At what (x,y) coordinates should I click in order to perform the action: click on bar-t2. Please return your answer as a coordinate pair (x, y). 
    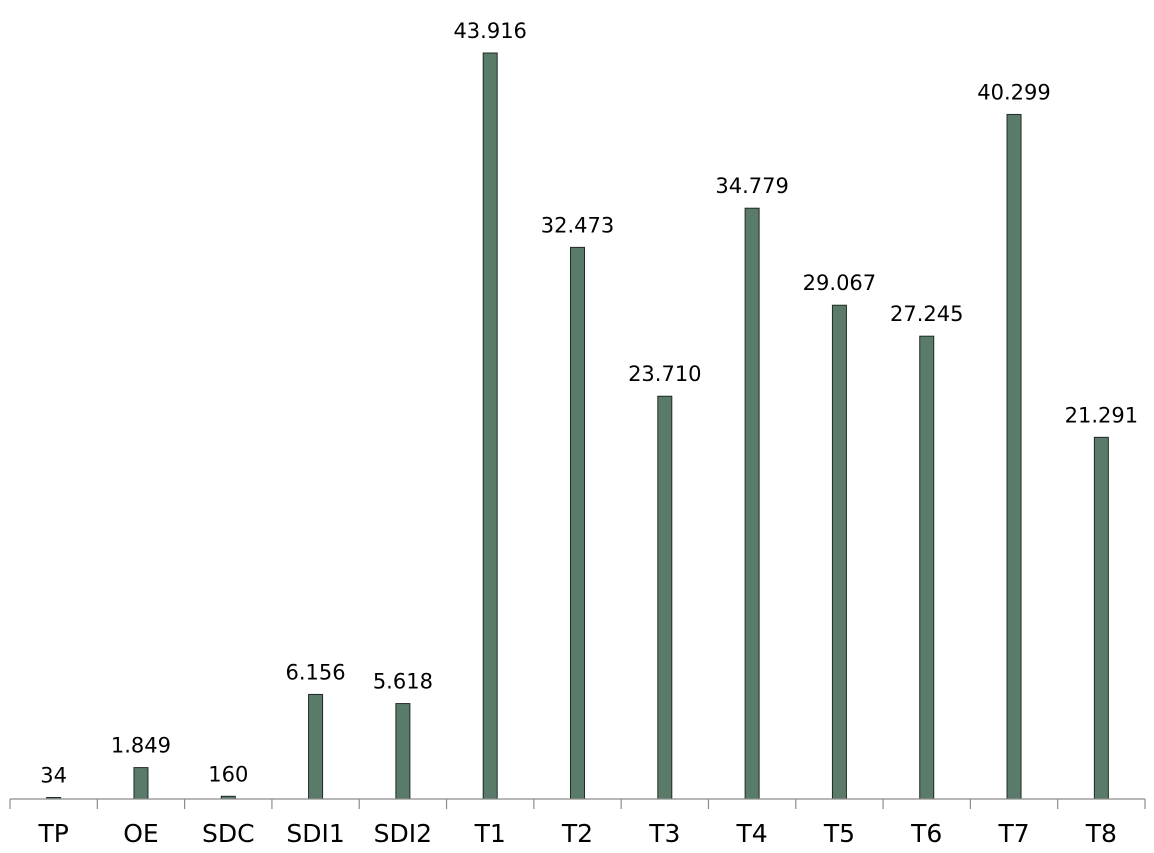
    Looking at the image, I should click on (577, 523).